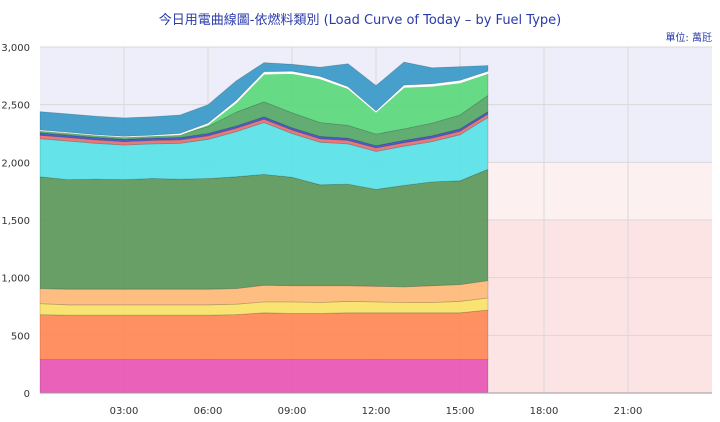 The width and height of the screenshot is (720, 422). I want to click on y-tick-labels: 0 500 1,000 1,500 2,000 2,500 3,000, so click(15, 221).